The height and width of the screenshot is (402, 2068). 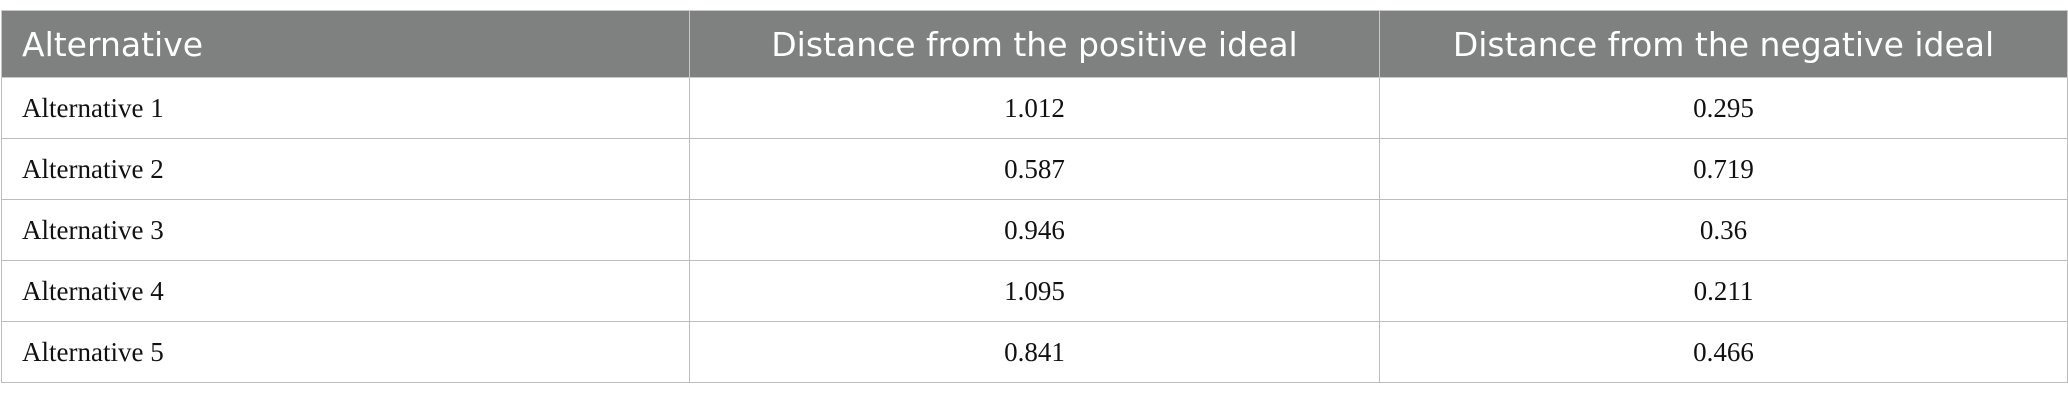 What do you see at coordinates (1723, 230) in the screenshot?
I see `table-cell: 0.36` at bounding box center [1723, 230].